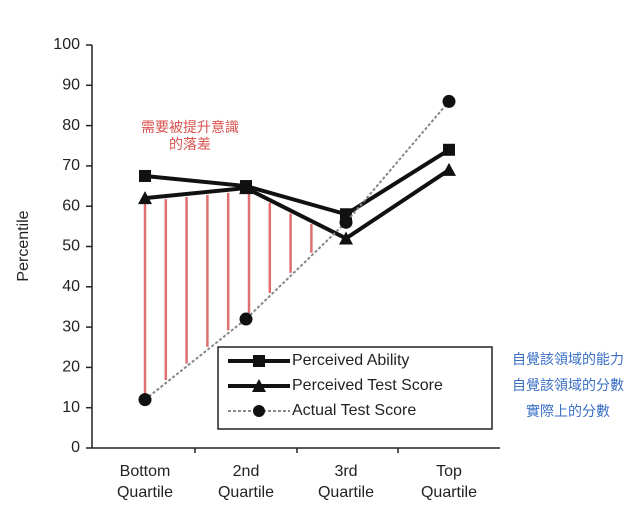 This screenshot has width=643, height=519. I want to click on y-tick-label: 90, so click(71, 85).